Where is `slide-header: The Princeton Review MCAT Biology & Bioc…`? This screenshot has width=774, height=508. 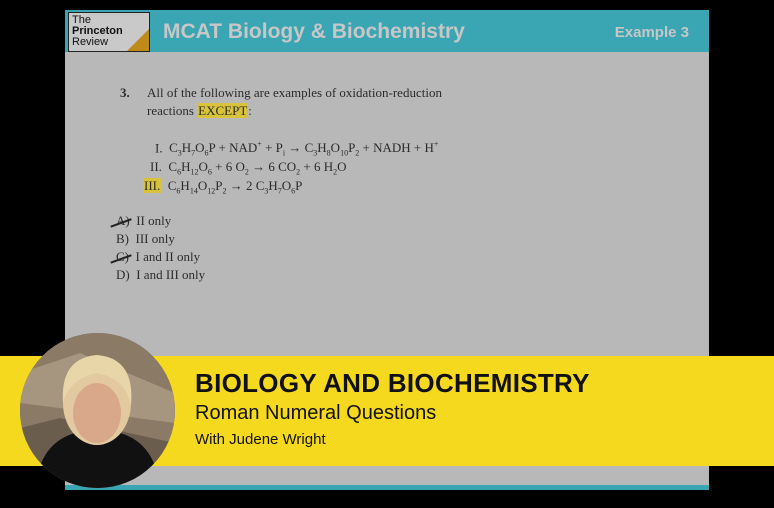 slide-header: The Princeton Review MCAT Biology & Bioc… is located at coordinates (387, 31).